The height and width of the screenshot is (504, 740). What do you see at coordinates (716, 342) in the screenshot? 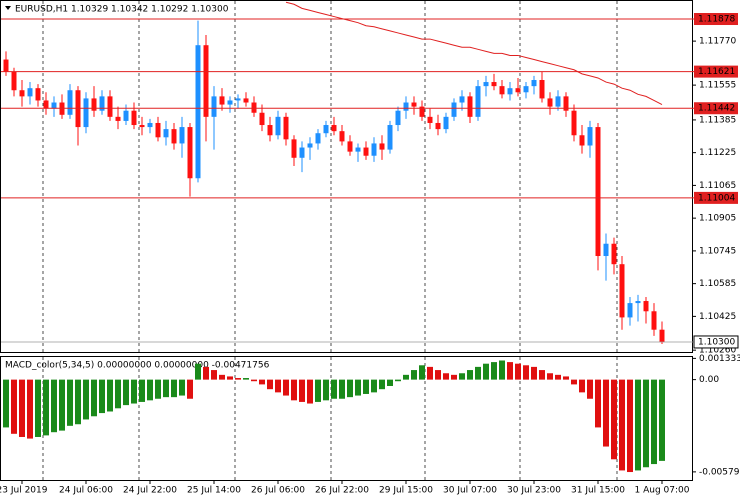
I see `current-price-box` at bounding box center [716, 342].